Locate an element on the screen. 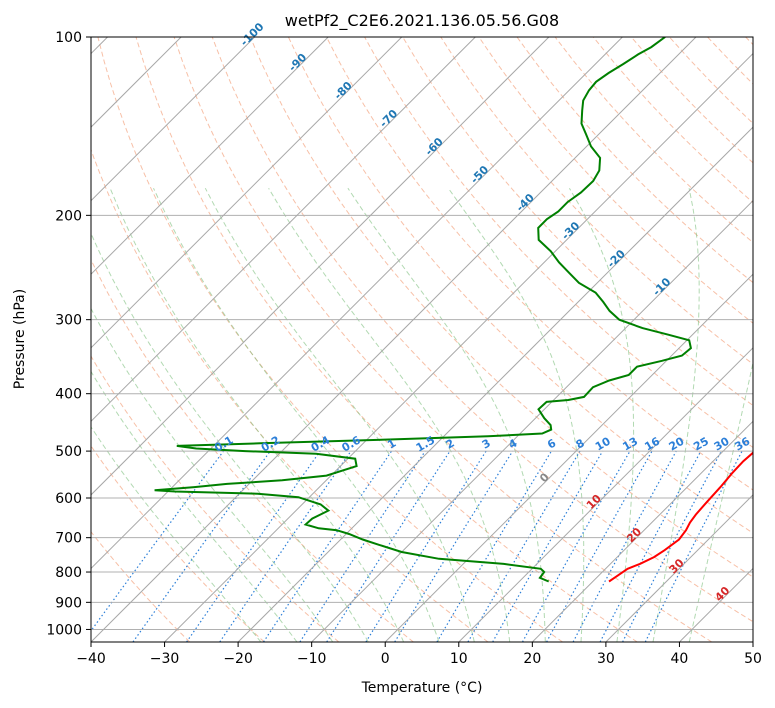  y-tick-label: 600 is located at coordinates (68, 499).